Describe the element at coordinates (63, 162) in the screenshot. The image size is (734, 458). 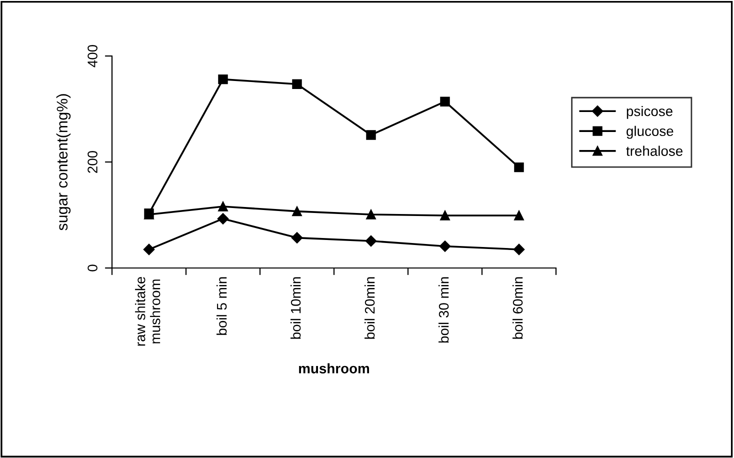
I see `y-axis-title: sugar content(mg%)` at that location.